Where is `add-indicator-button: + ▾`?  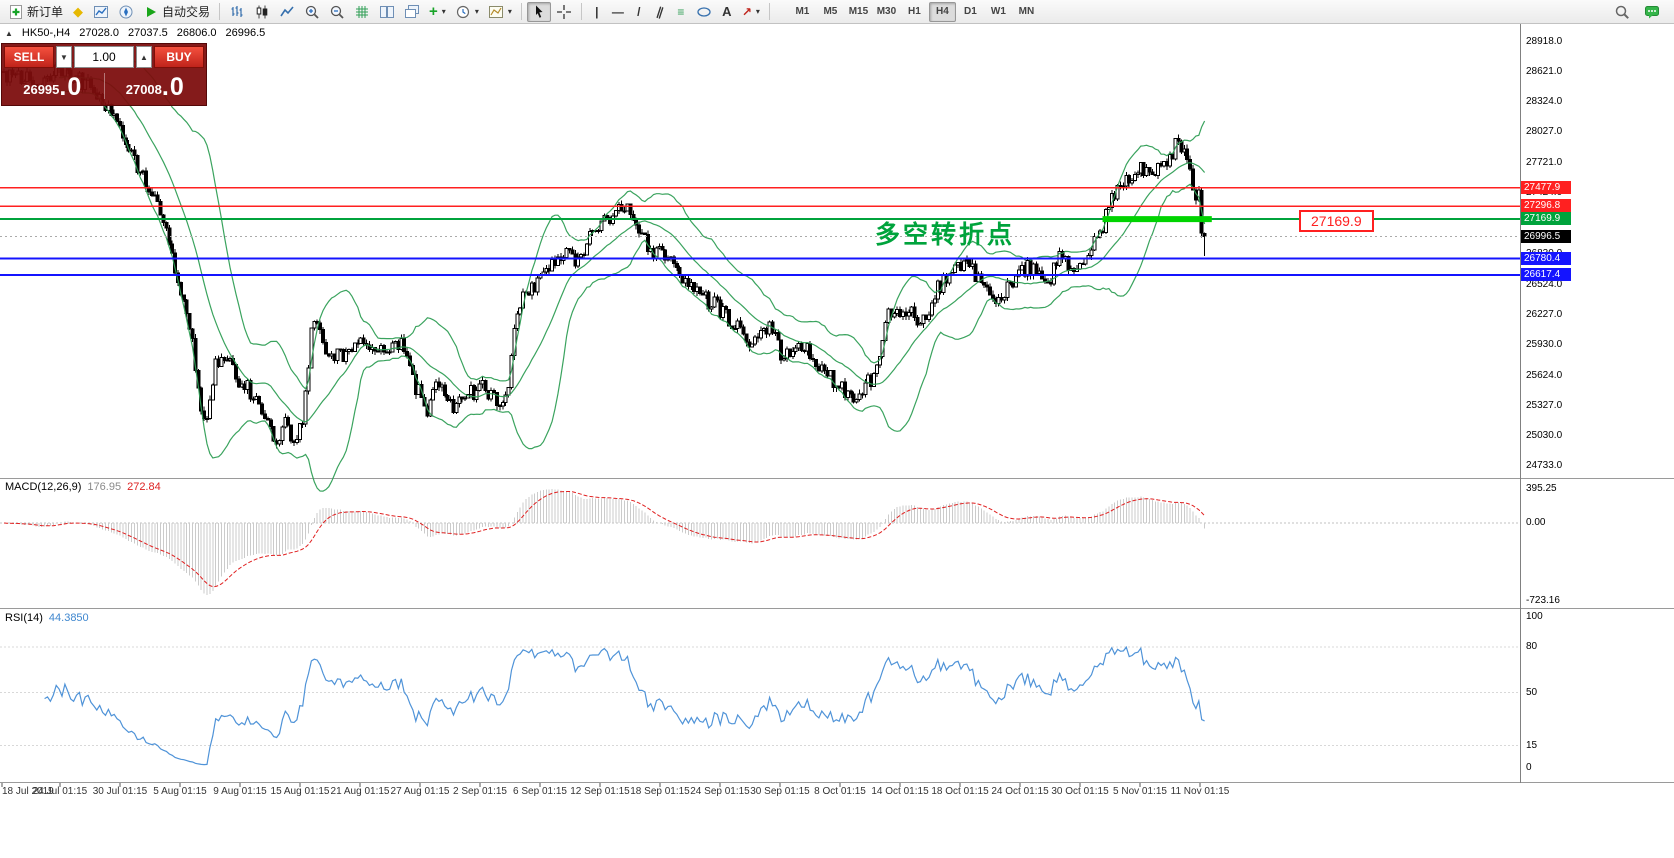
add-indicator-button: + ▾ is located at coordinates (437, 12).